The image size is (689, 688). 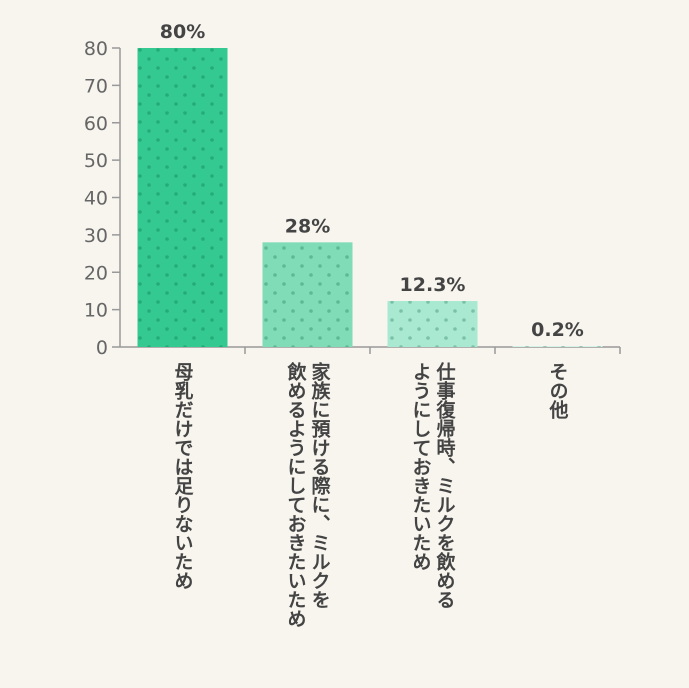 What do you see at coordinates (558, 390) in the screenshot?
I see `category-label: その他` at bounding box center [558, 390].